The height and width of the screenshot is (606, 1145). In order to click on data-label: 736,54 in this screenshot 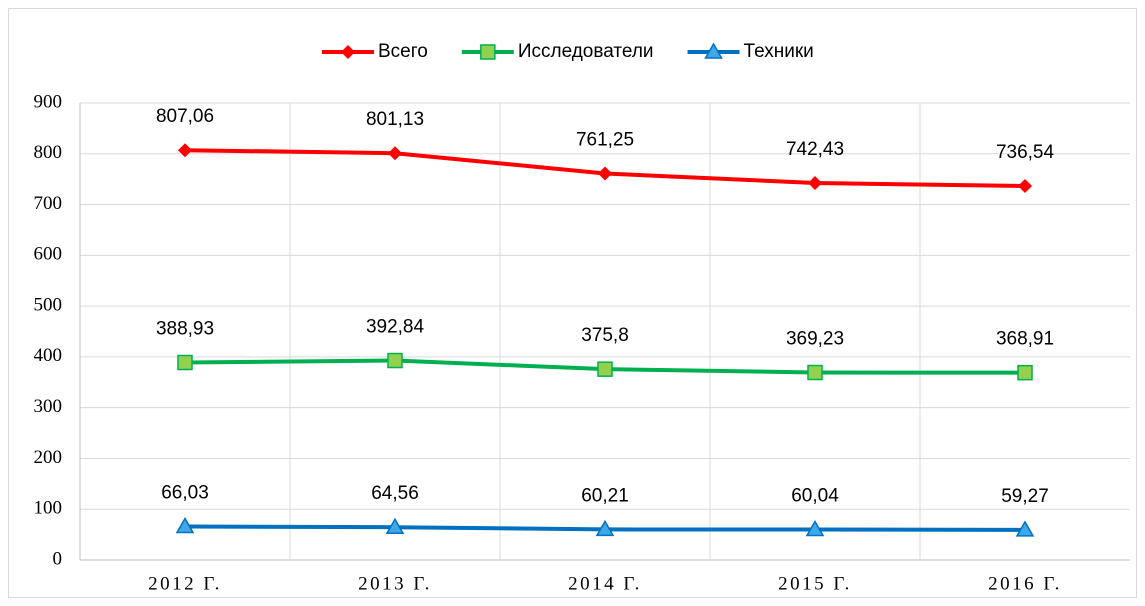, I will do `click(1025, 152)`.